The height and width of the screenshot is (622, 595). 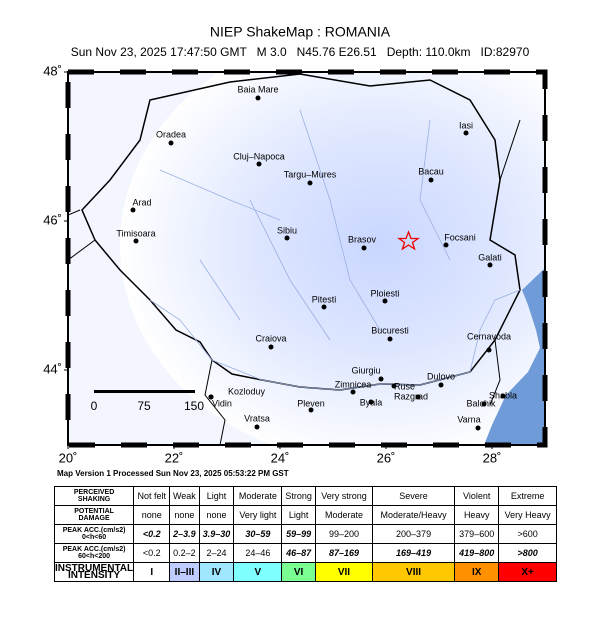 I want to click on city-label: Craiova, so click(x=270, y=338).